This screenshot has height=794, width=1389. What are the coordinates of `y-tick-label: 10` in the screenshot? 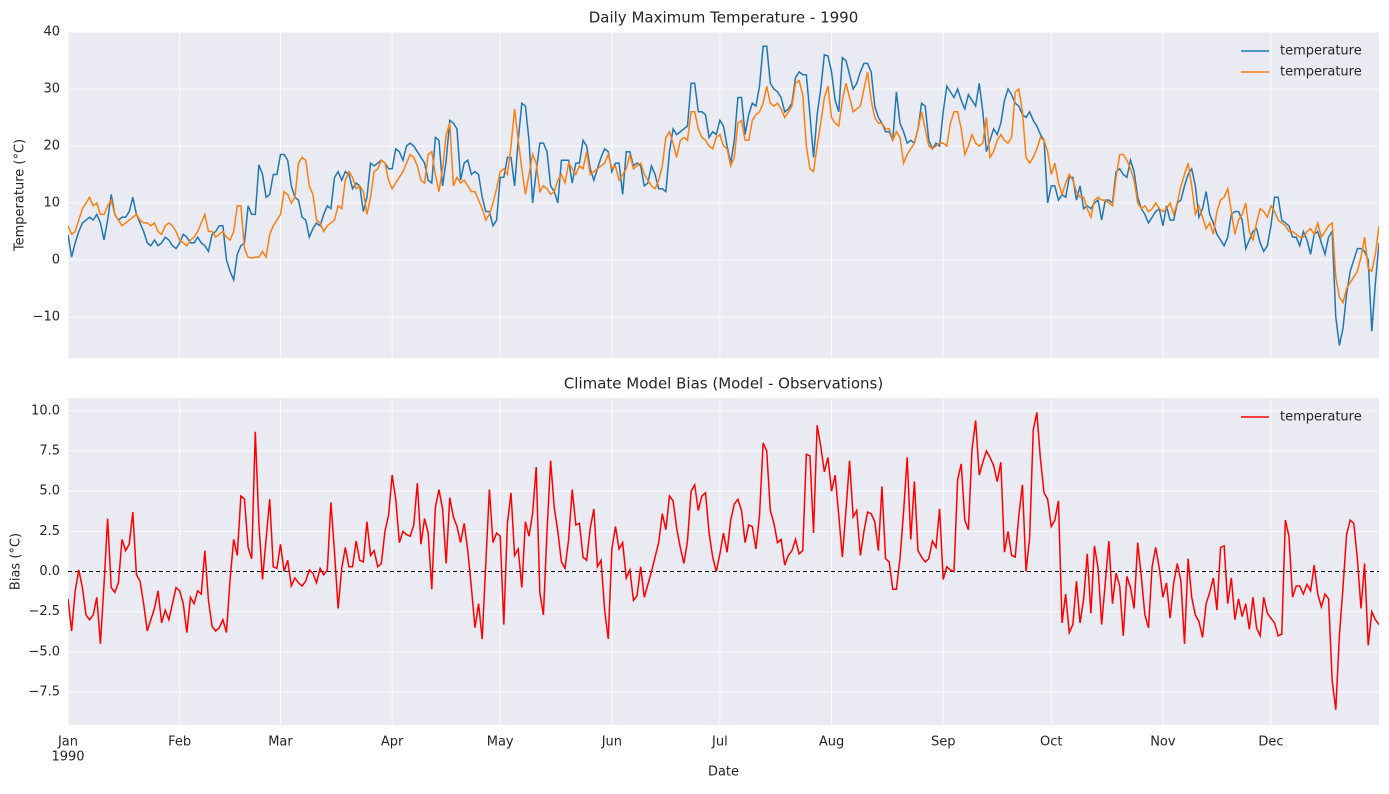 It's located at (51, 202).